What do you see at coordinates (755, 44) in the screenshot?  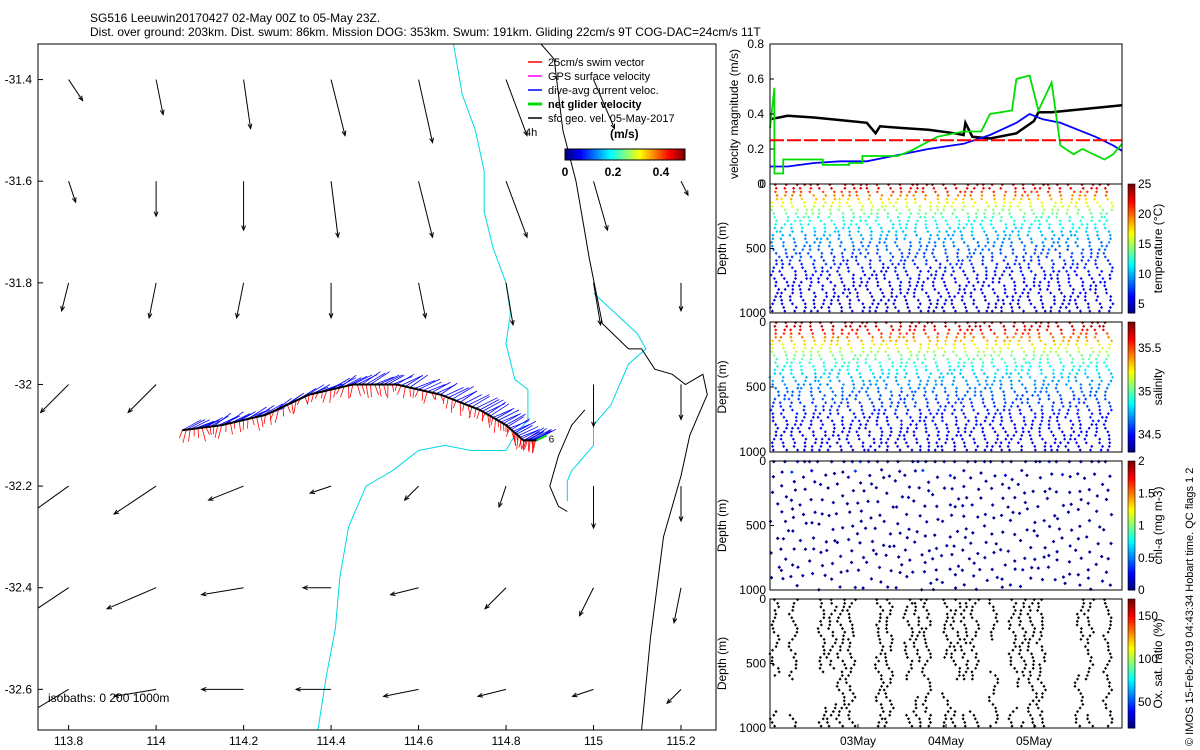 I see `velocity-y-tick-label: 0.8` at bounding box center [755, 44].